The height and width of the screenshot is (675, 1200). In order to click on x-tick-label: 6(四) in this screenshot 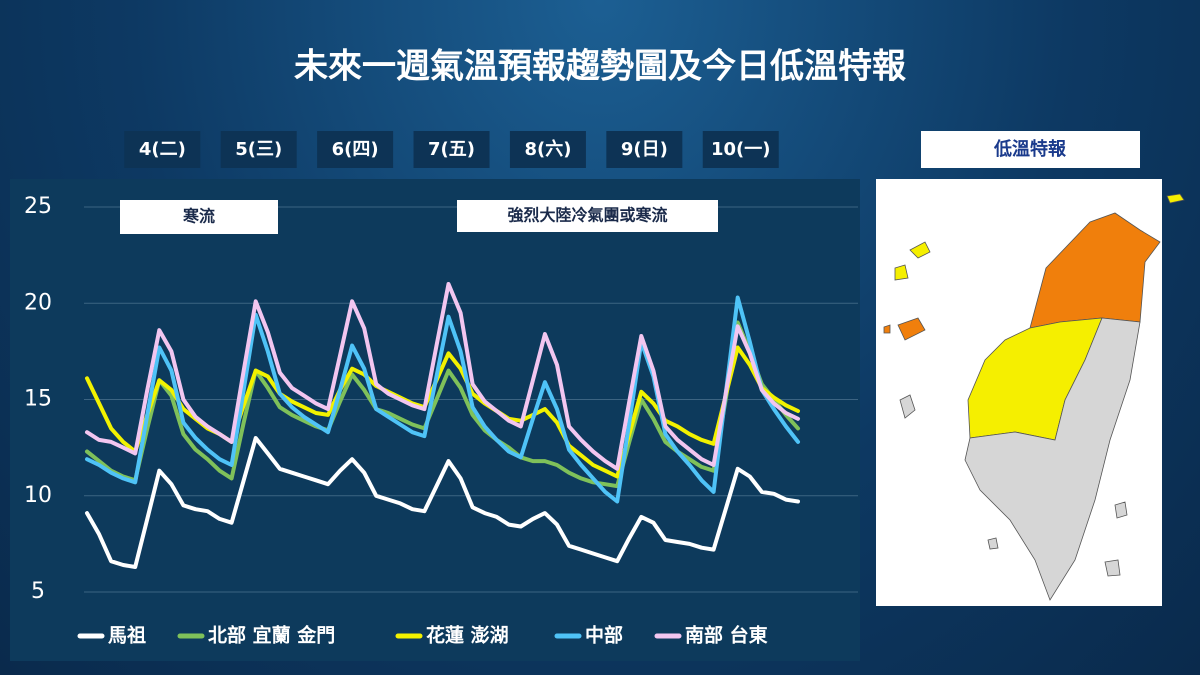, I will do `click(355, 149)`.